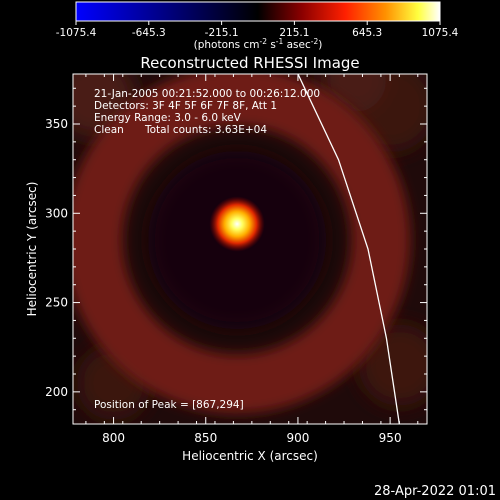 This screenshot has height=500, width=500. What do you see at coordinates (367, 33) in the screenshot?
I see `colorbar-tick-label: 645.3` at bounding box center [367, 33].